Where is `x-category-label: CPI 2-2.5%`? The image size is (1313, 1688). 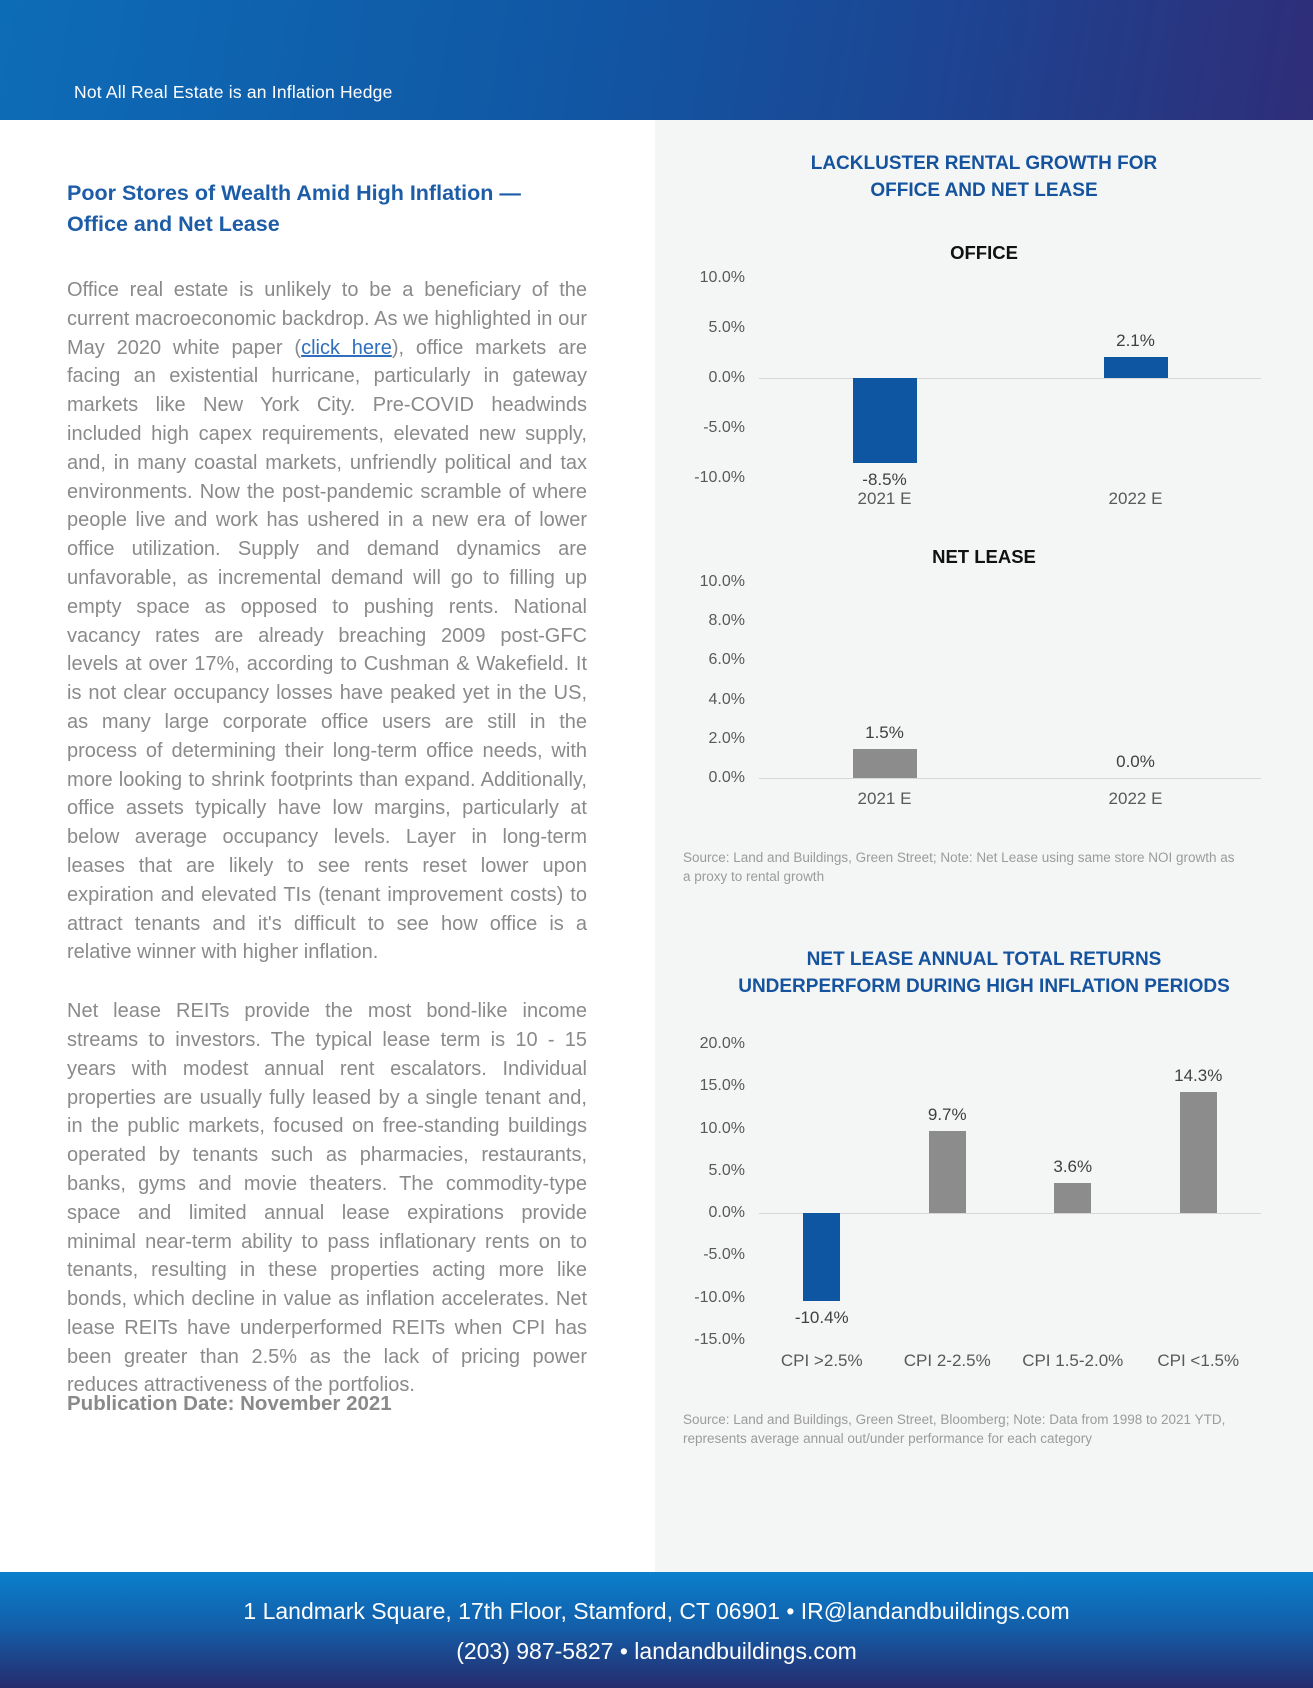
x-category-label: CPI 2-2.5% is located at coordinates (947, 1360).